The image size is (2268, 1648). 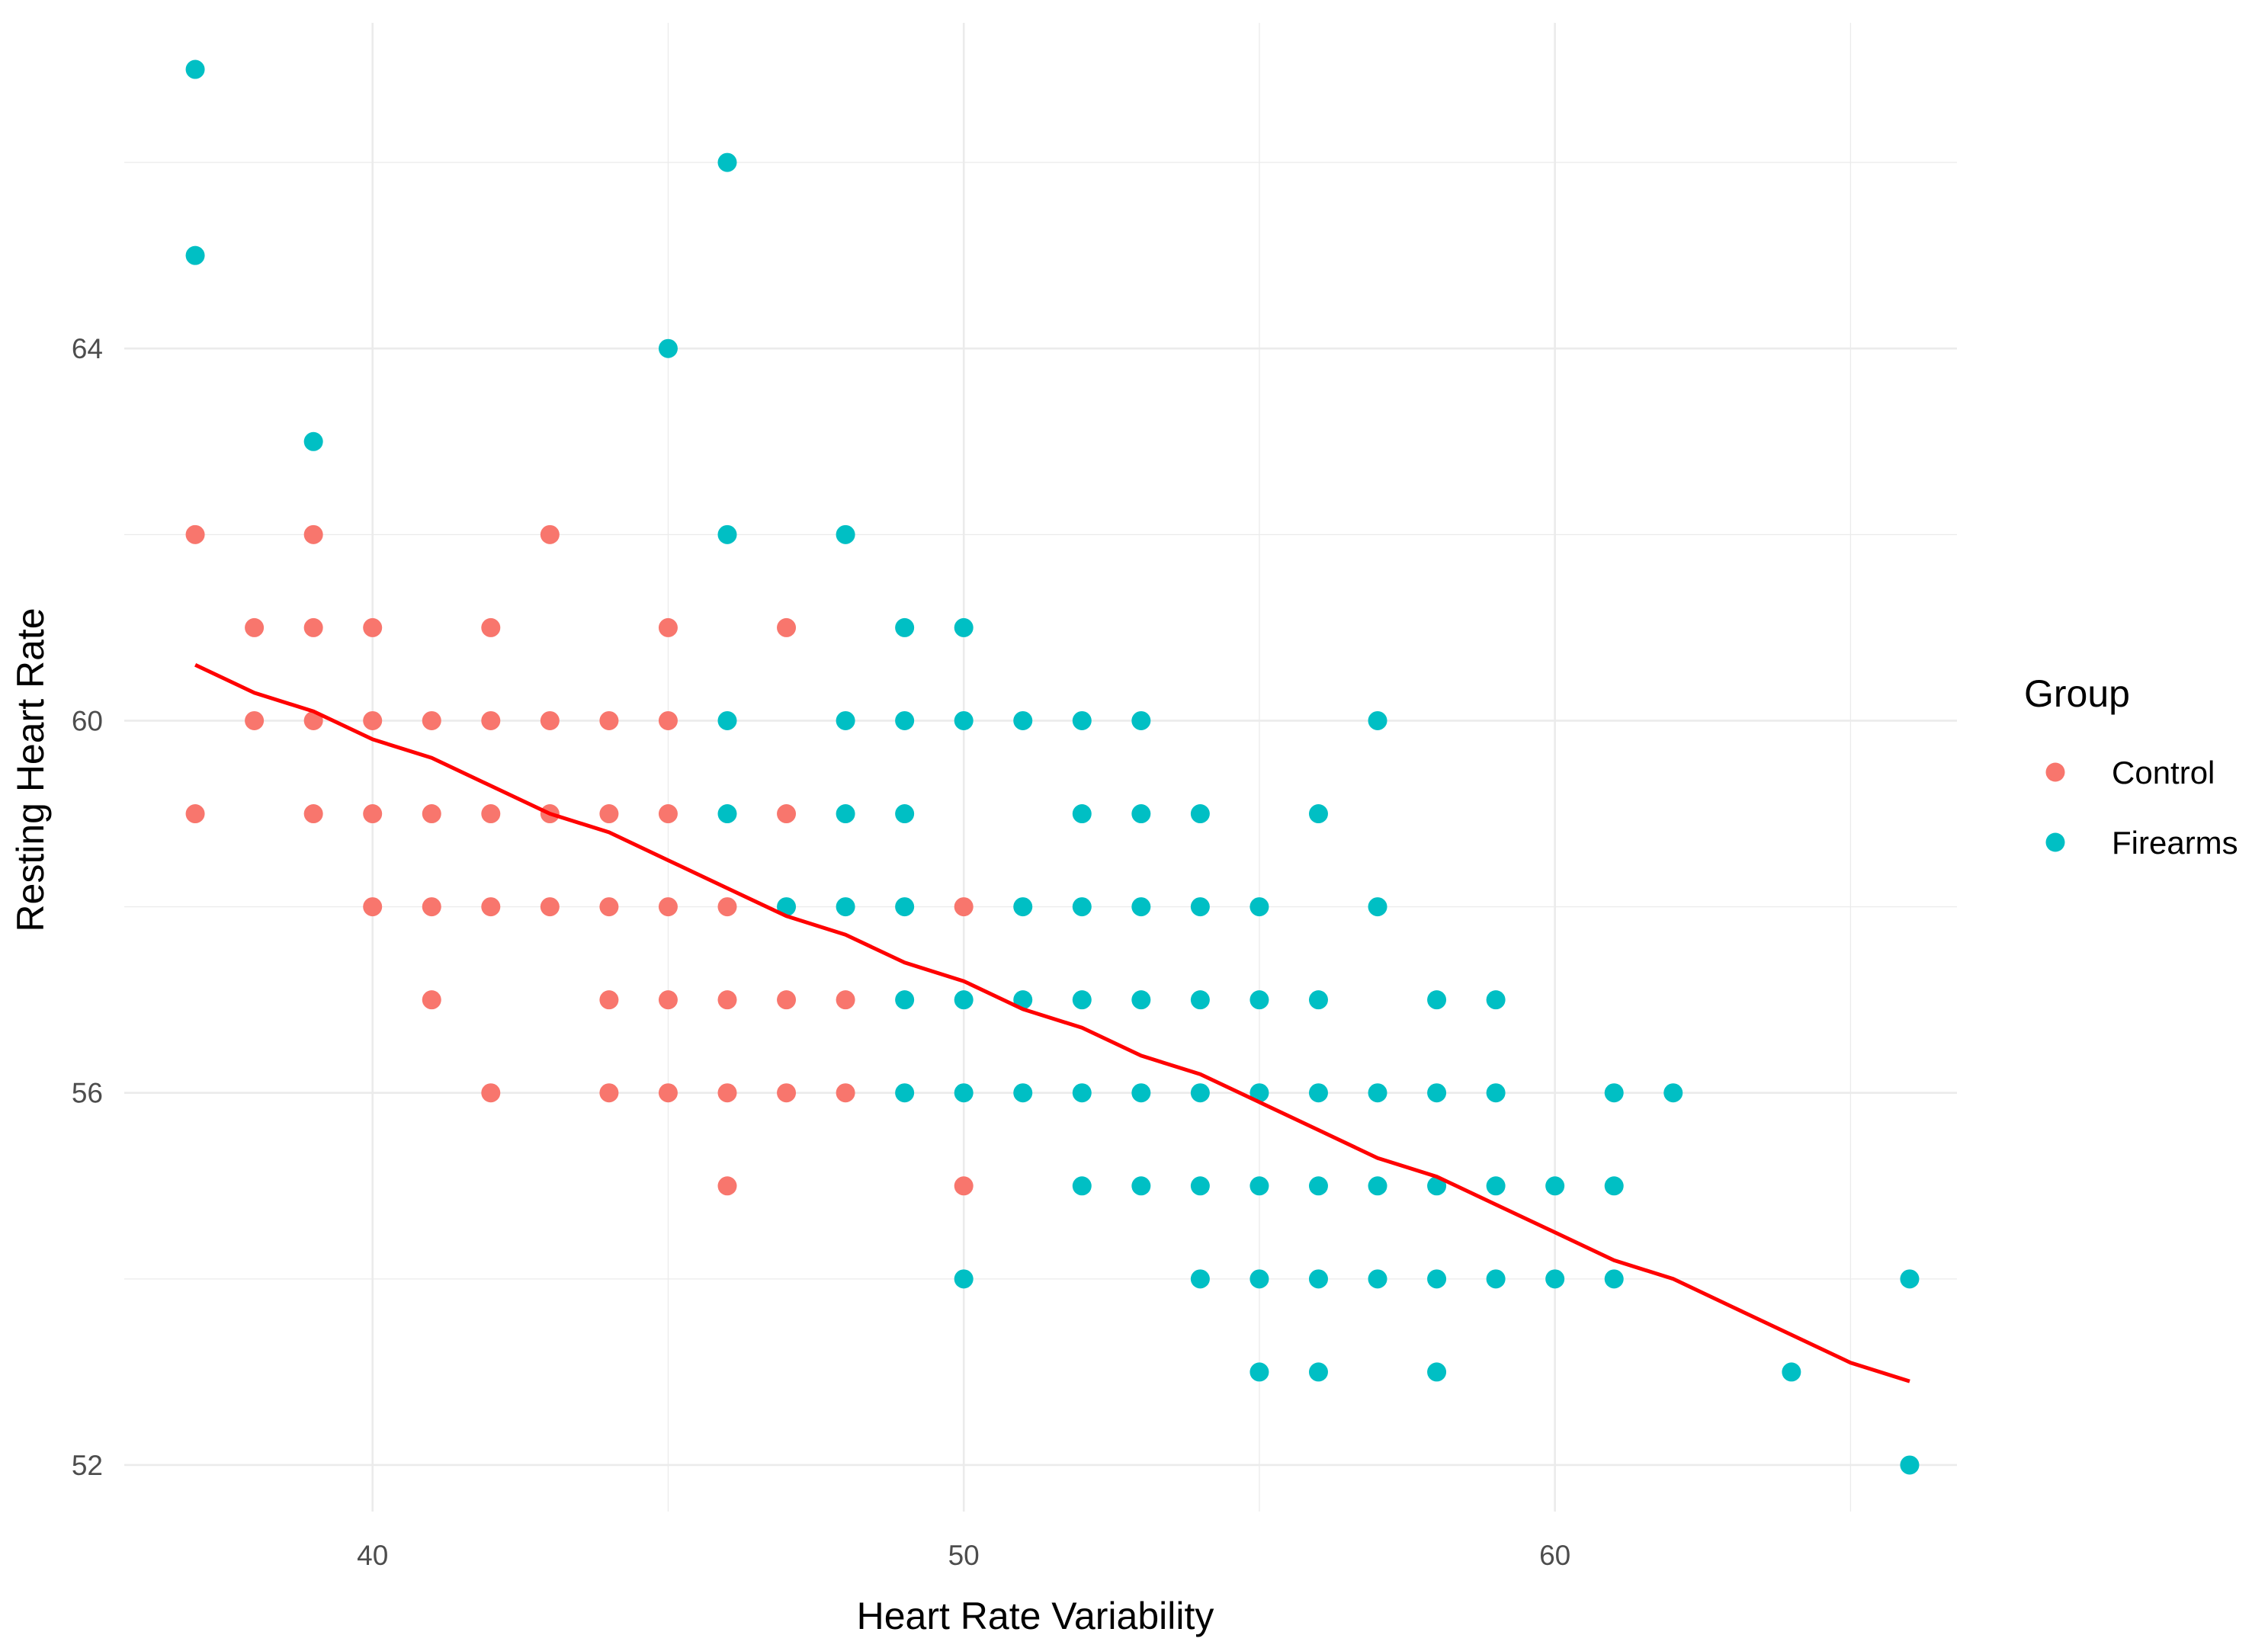 What do you see at coordinates (2077, 693) in the screenshot?
I see `legend-title: Group` at bounding box center [2077, 693].